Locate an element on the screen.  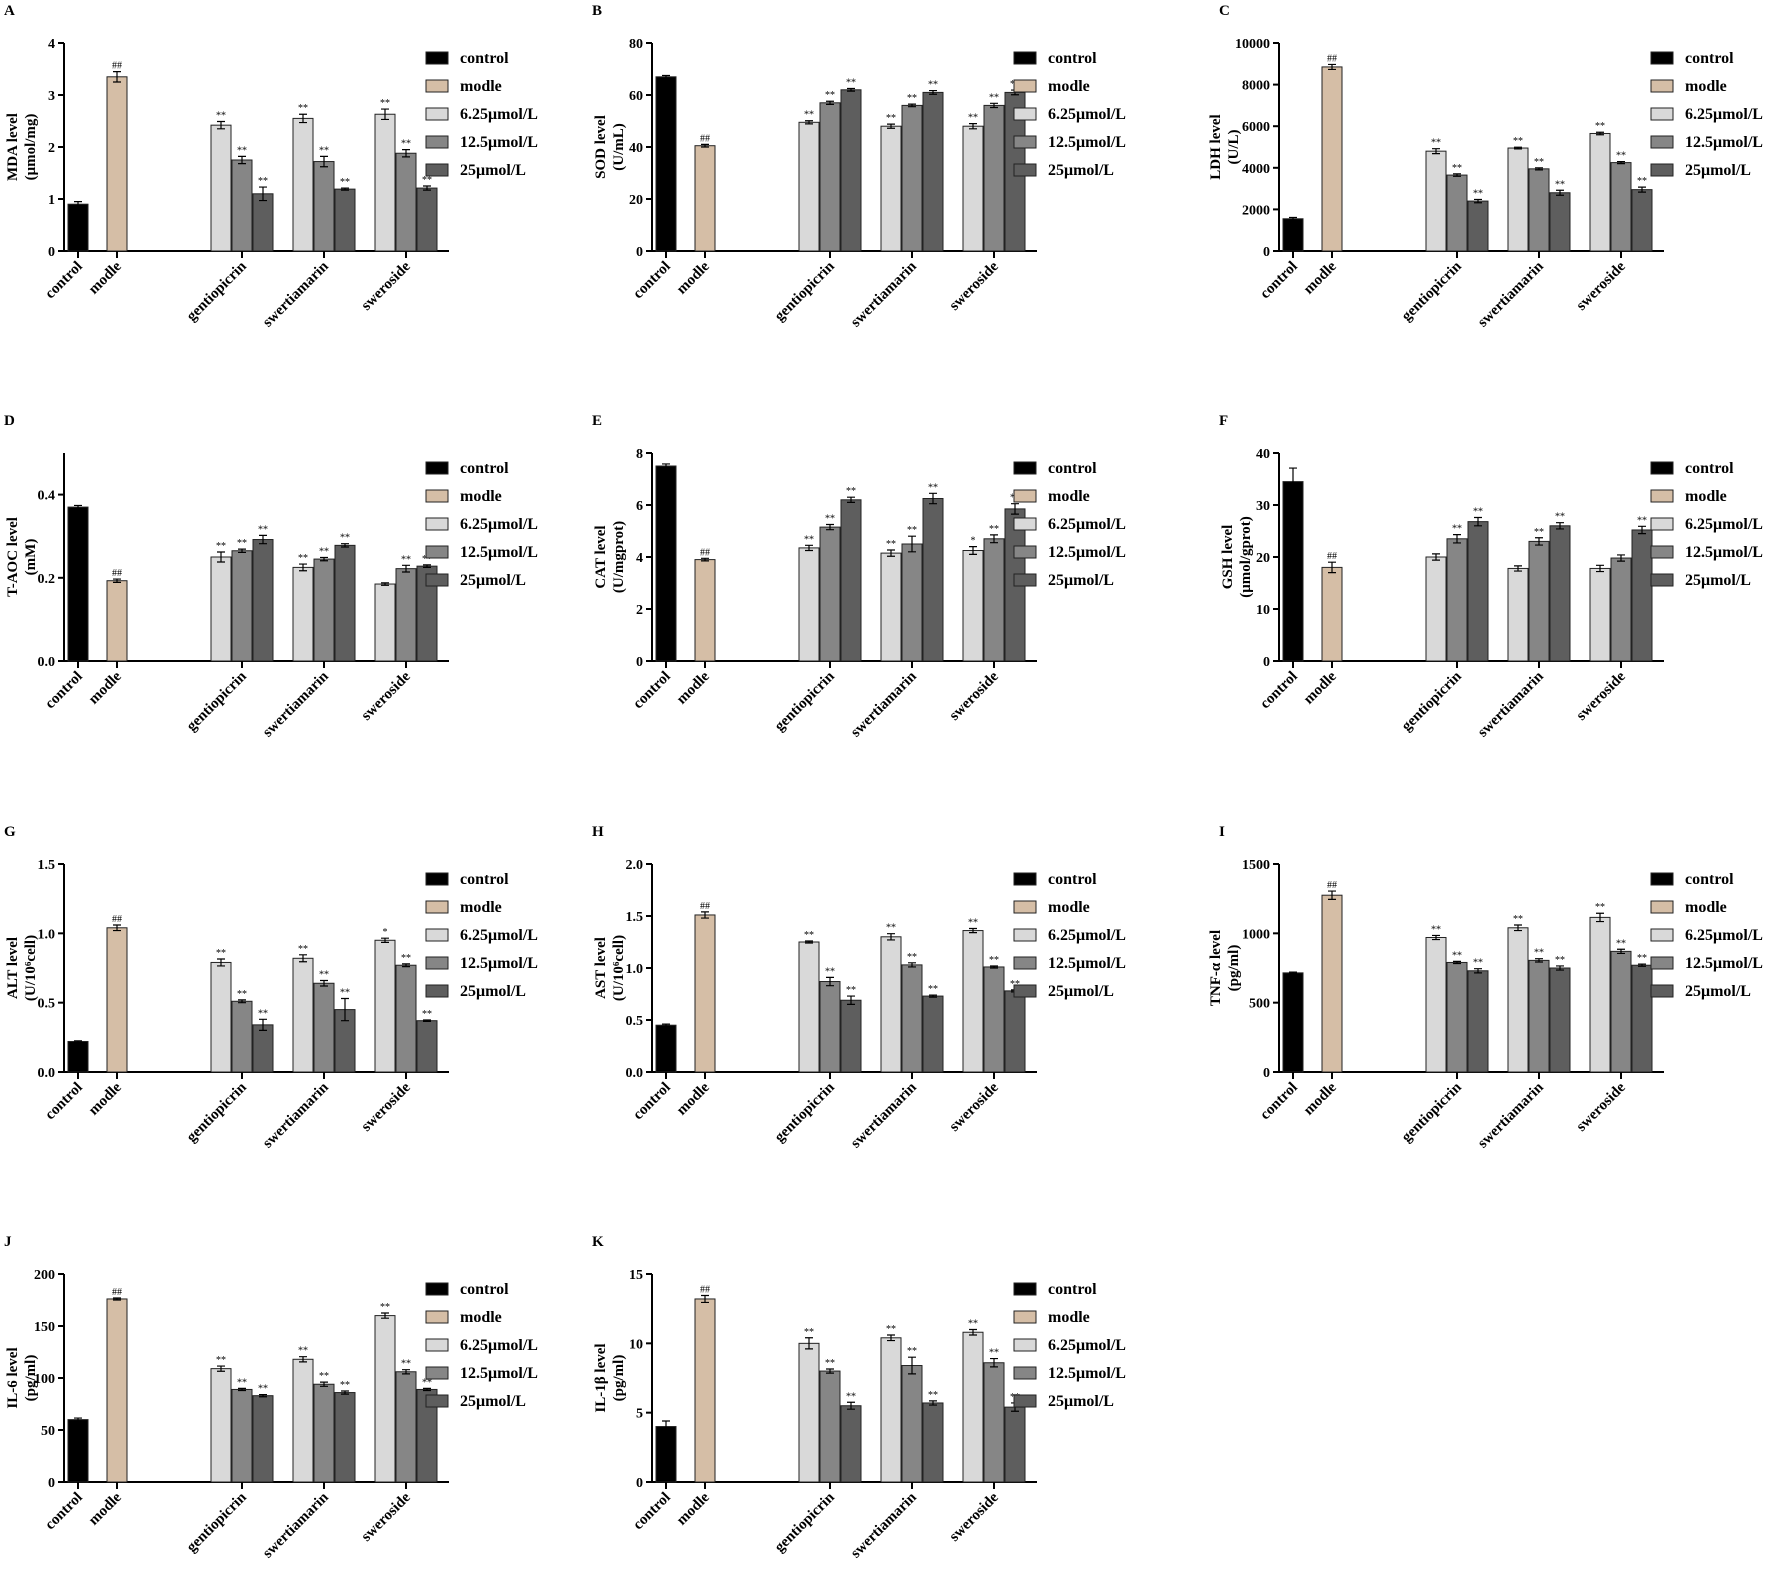
legend-label: 25μmol/L is located at coordinates (1718, 991).